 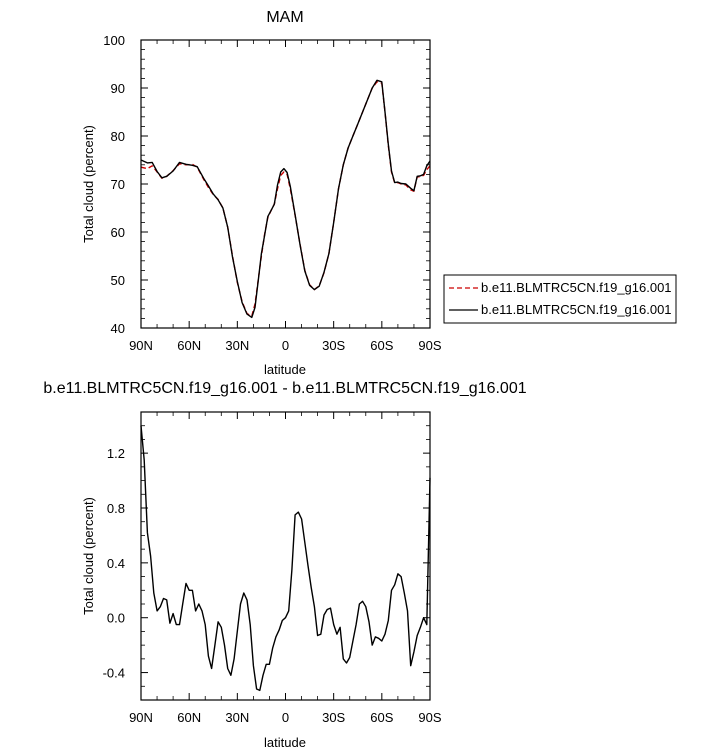 What do you see at coordinates (116, 508) in the screenshot?
I see `y-tick-label: 0.8` at bounding box center [116, 508].